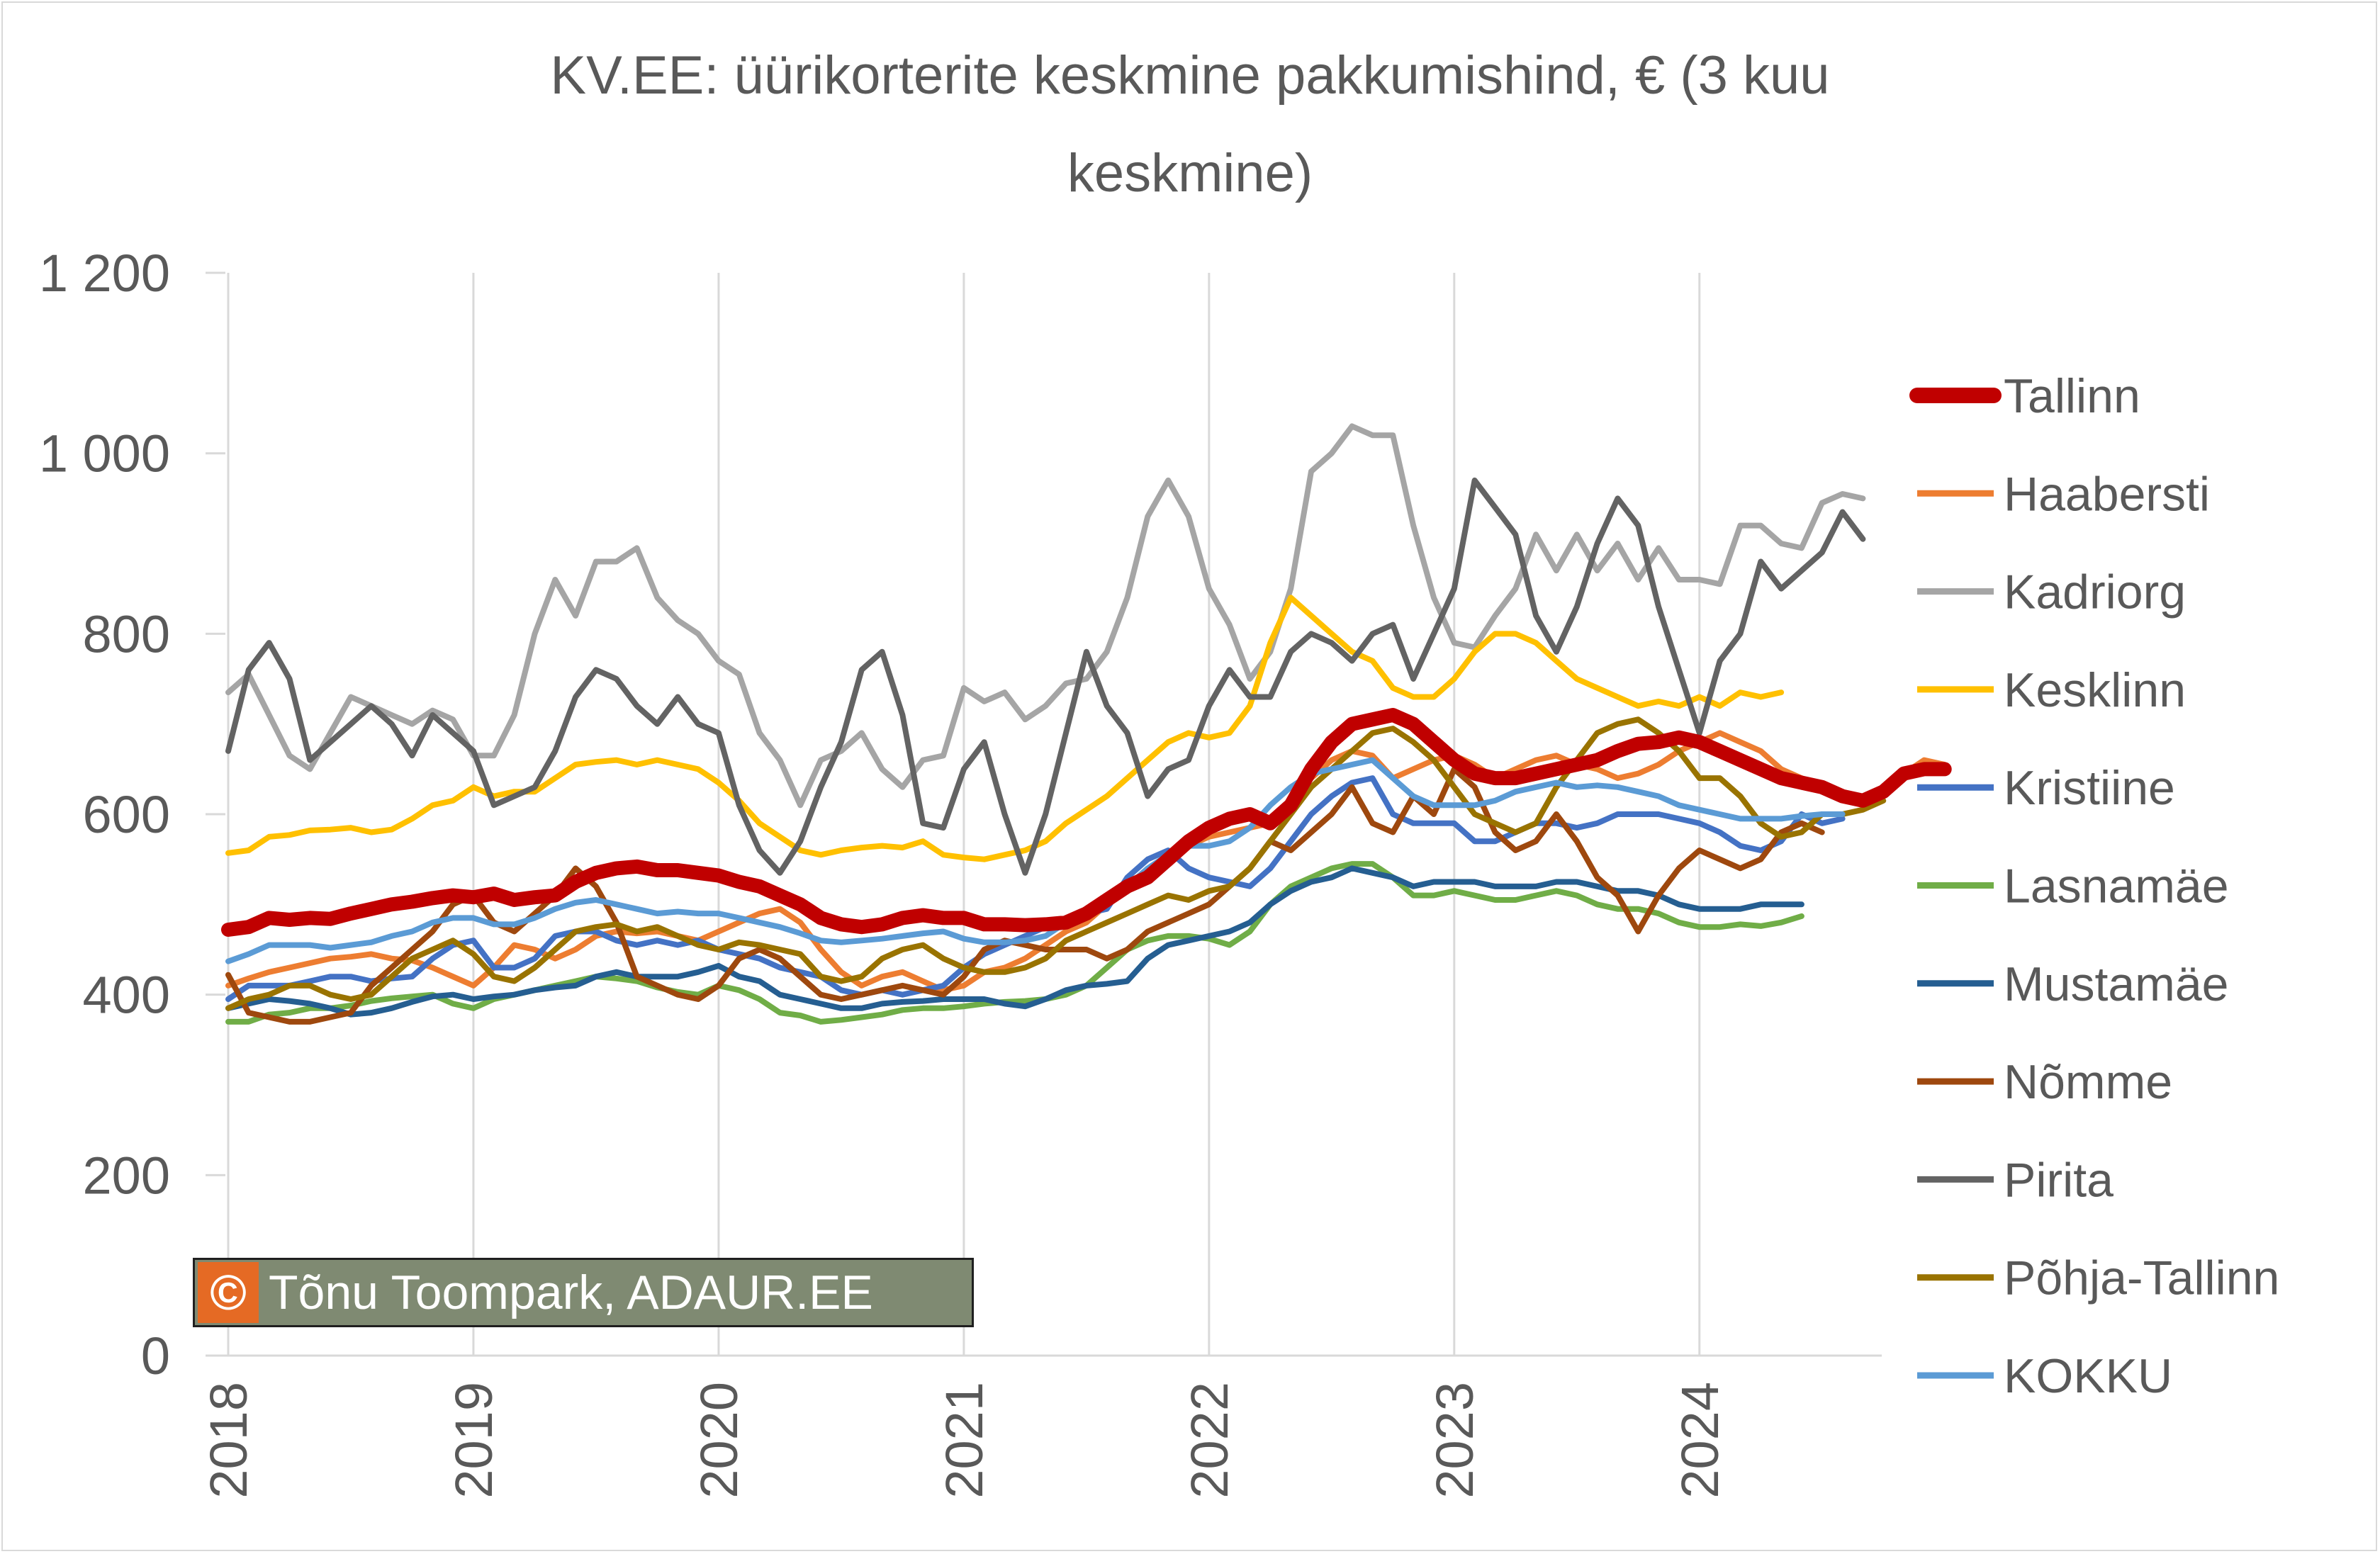 The width and height of the screenshot is (2380, 1554). Describe the element at coordinates (127, 995) in the screenshot. I see `y-tick-label: 400` at that location.